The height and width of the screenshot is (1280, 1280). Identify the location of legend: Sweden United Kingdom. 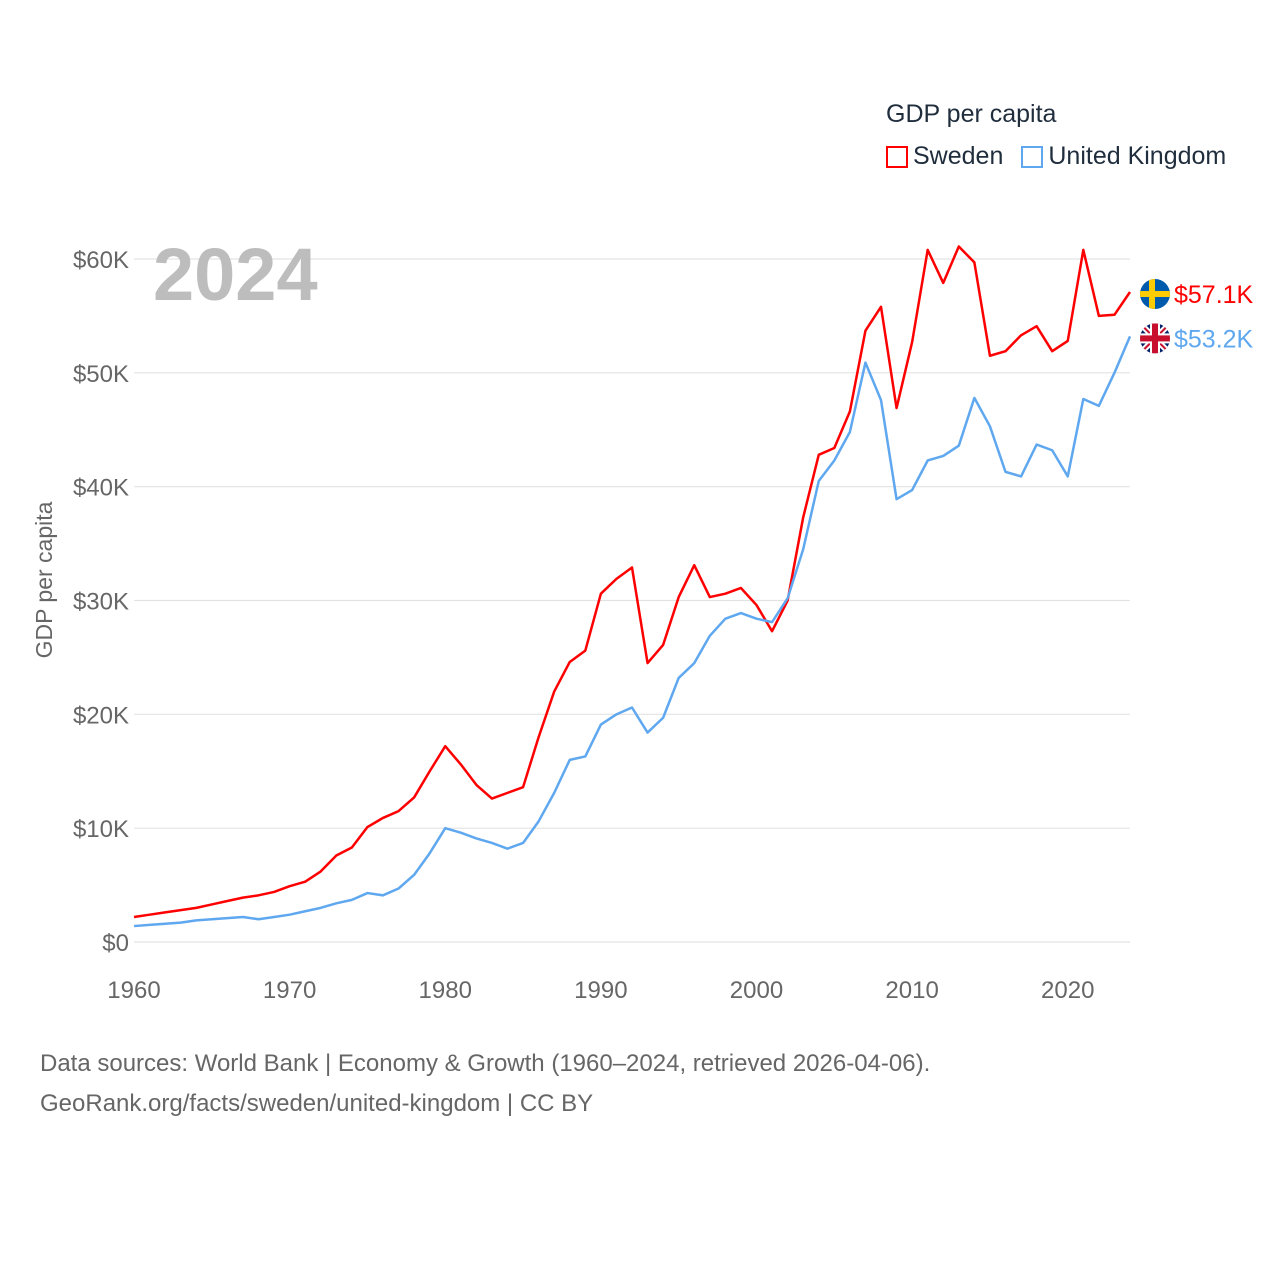
(1056, 156).